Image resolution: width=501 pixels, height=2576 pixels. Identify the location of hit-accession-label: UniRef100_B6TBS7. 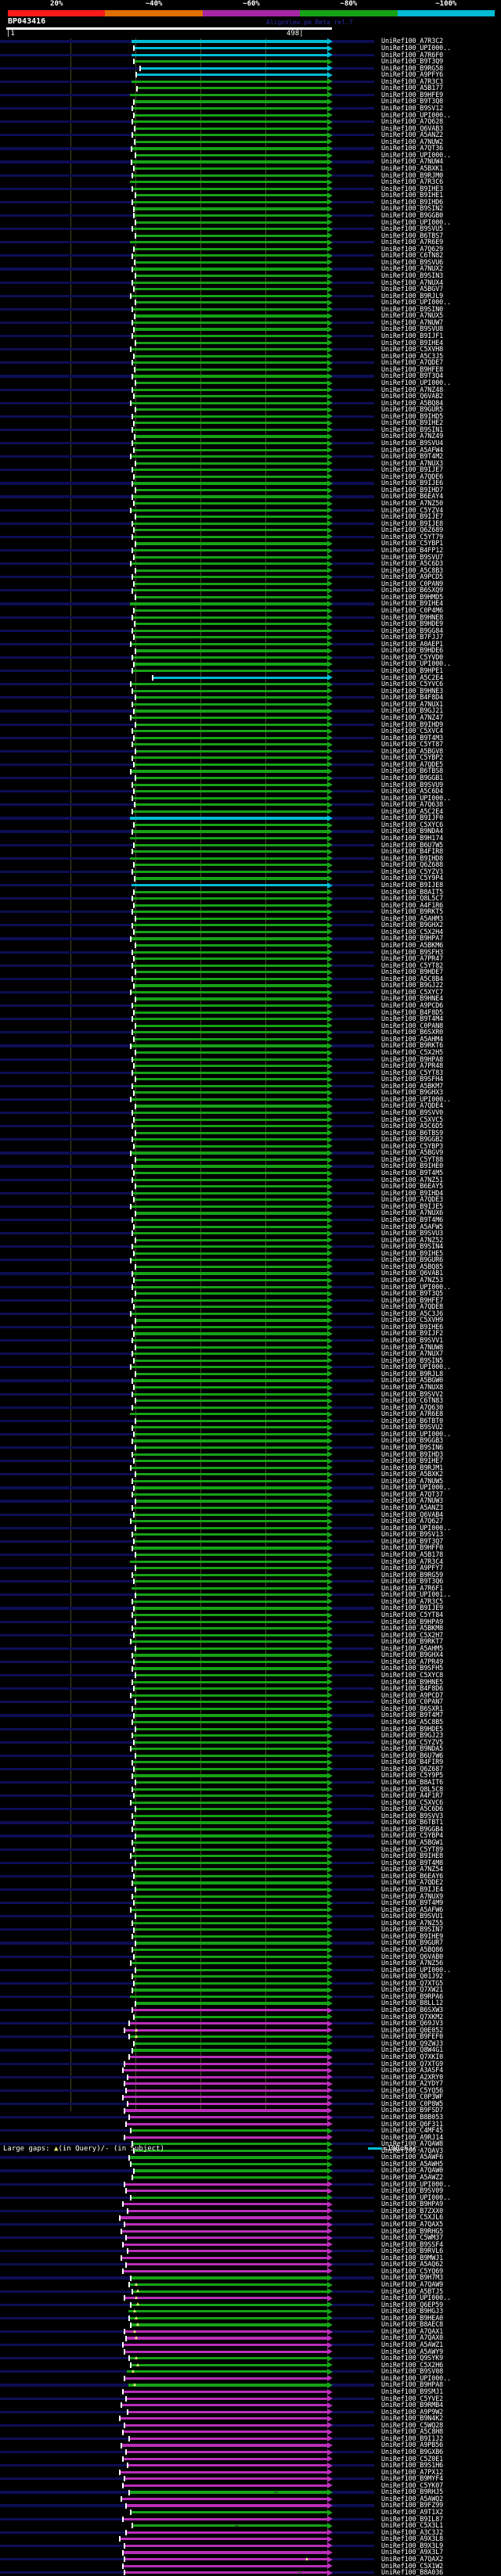
(412, 235).